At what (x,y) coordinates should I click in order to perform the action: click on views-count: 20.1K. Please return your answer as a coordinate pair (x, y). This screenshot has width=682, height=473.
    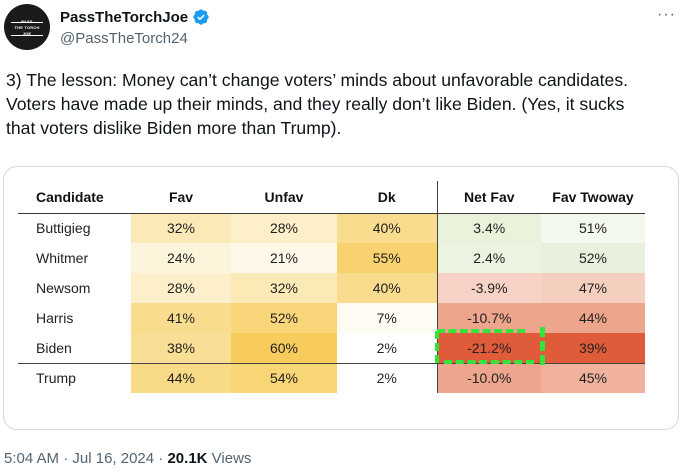
    Looking at the image, I should click on (187, 458).